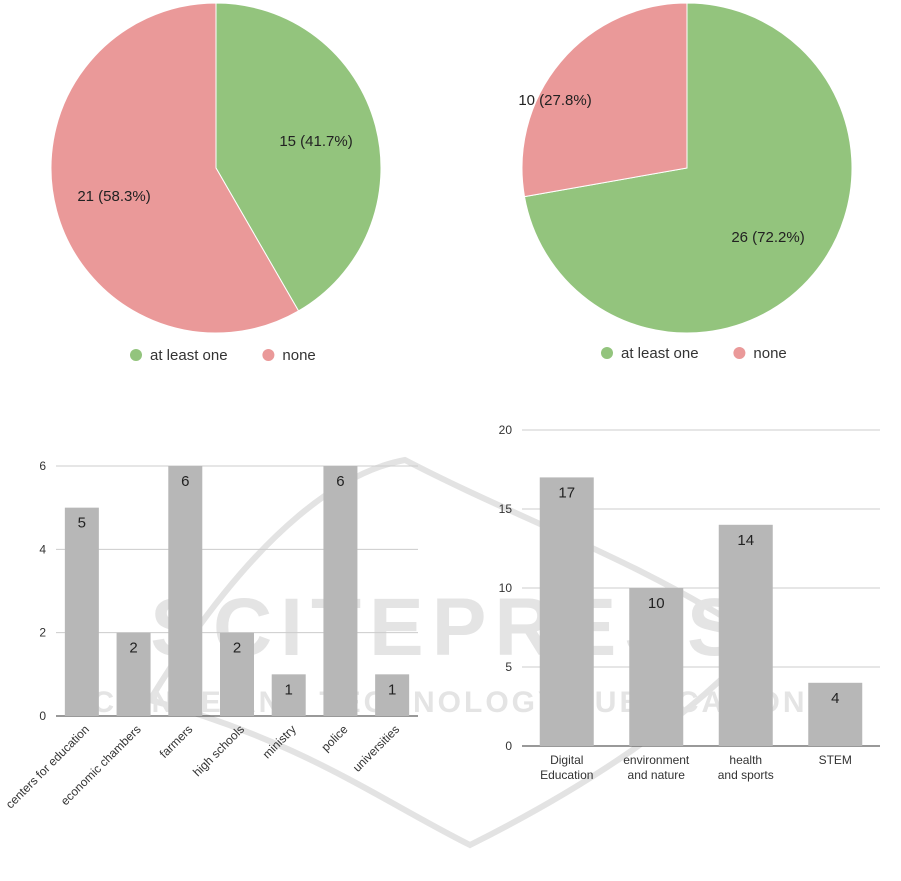  What do you see at coordinates (506, 509) in the screenshot?
I see `y-tick-label: 15` at bounding box center [506, 509].